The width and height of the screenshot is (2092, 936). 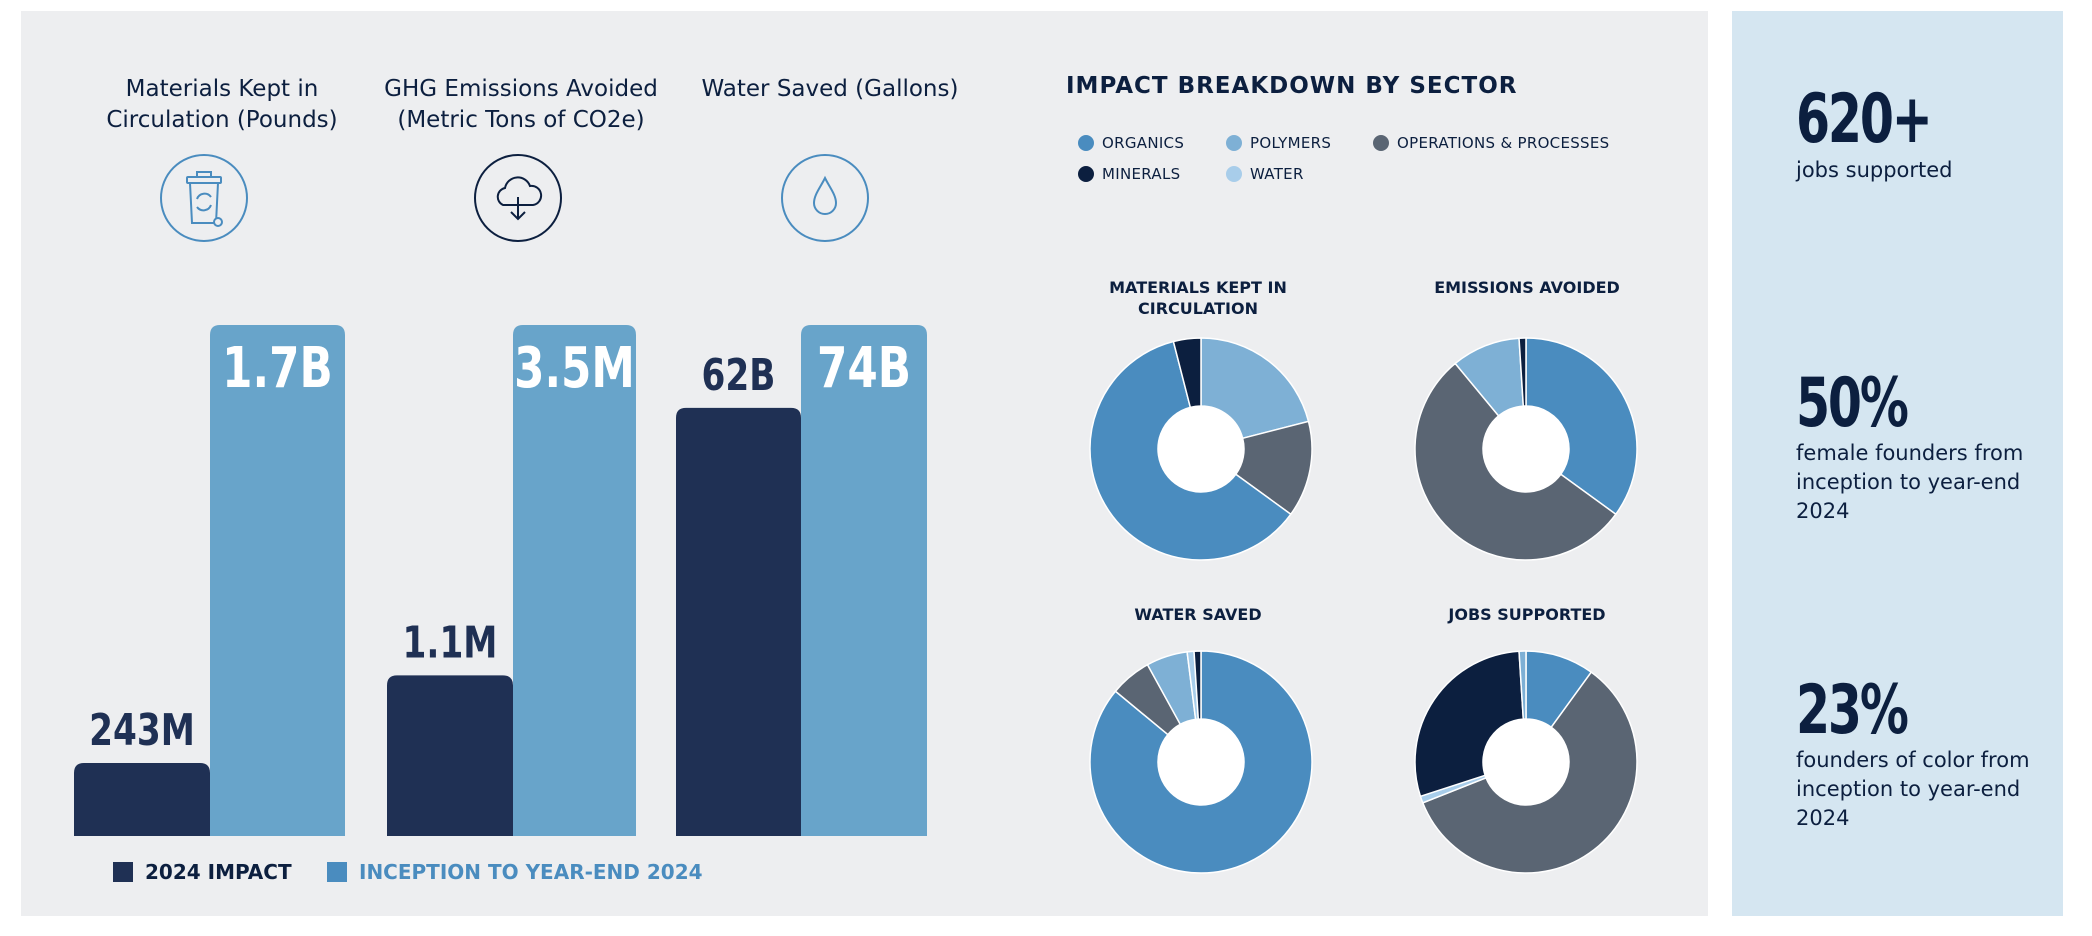 What do you see at coordinates (1292, 86) in the screenshot?
I see `sector-breakdown-title: IMPACT BREAKDOWN BY SECTOR` at bounding box center [1292, 86].